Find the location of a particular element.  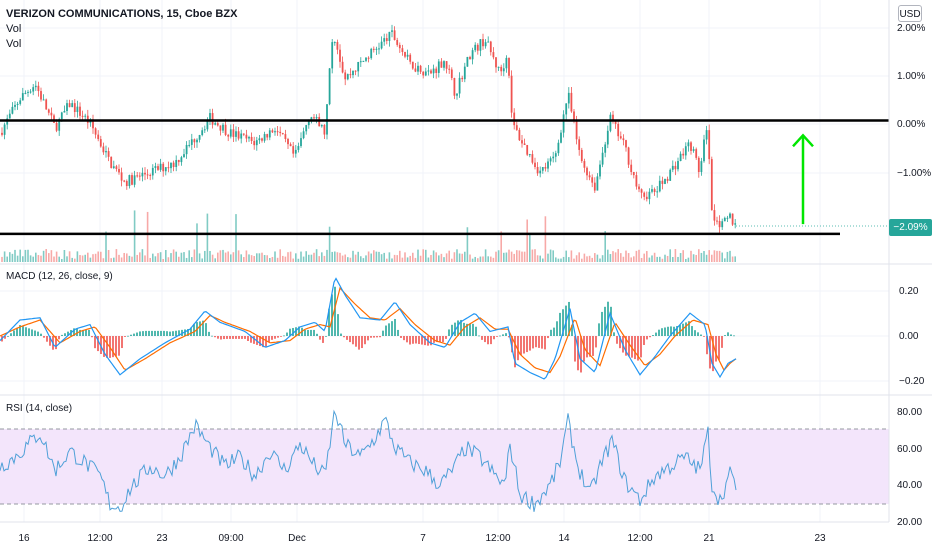

macd-tick-label: −0.20 is located at coordinates (912, 381).